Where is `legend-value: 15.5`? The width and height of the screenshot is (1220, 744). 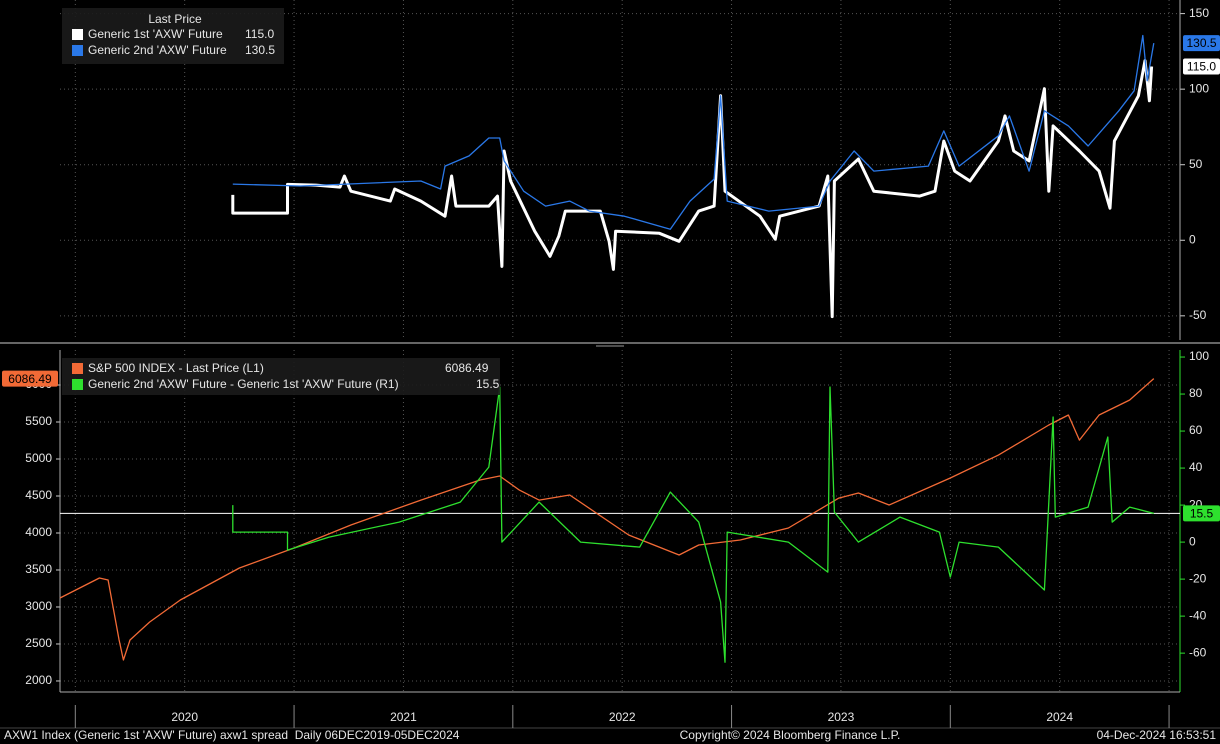 legend-value: 15.5 is located at coordinates (488, 384).